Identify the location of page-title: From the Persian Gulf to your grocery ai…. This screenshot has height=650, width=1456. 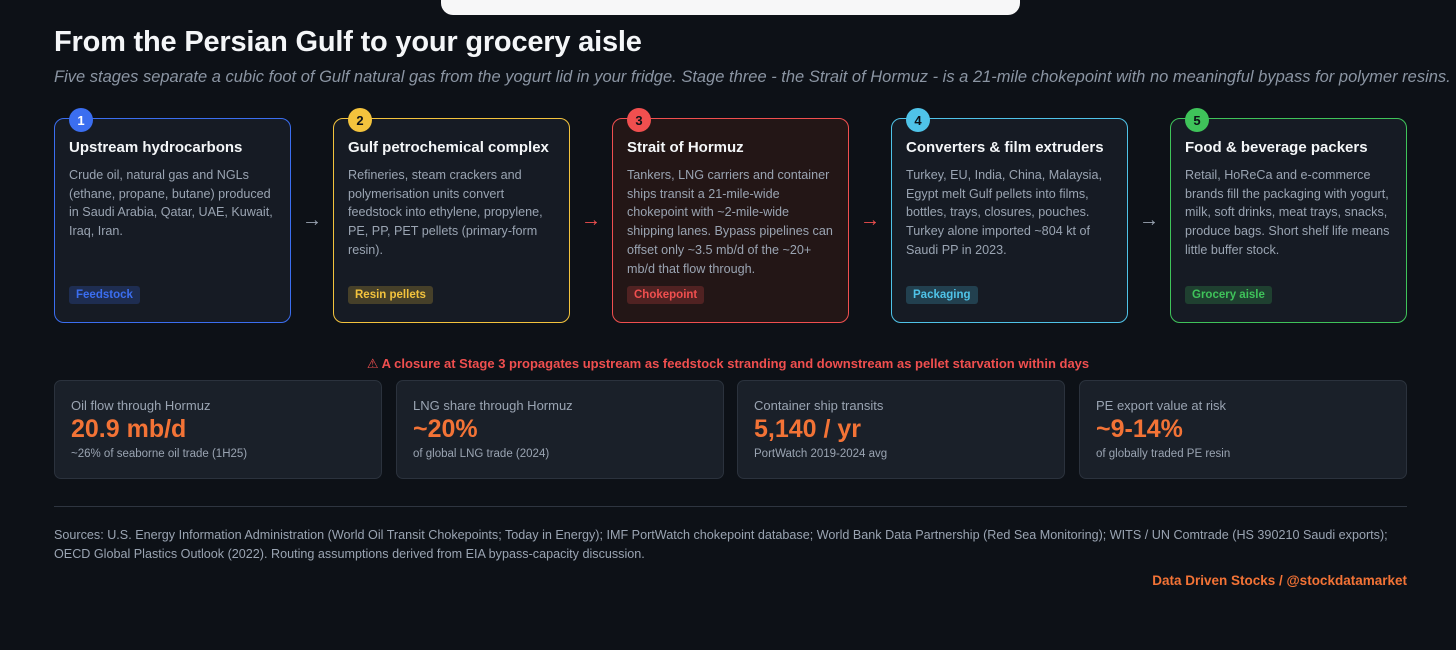
(348, 42).